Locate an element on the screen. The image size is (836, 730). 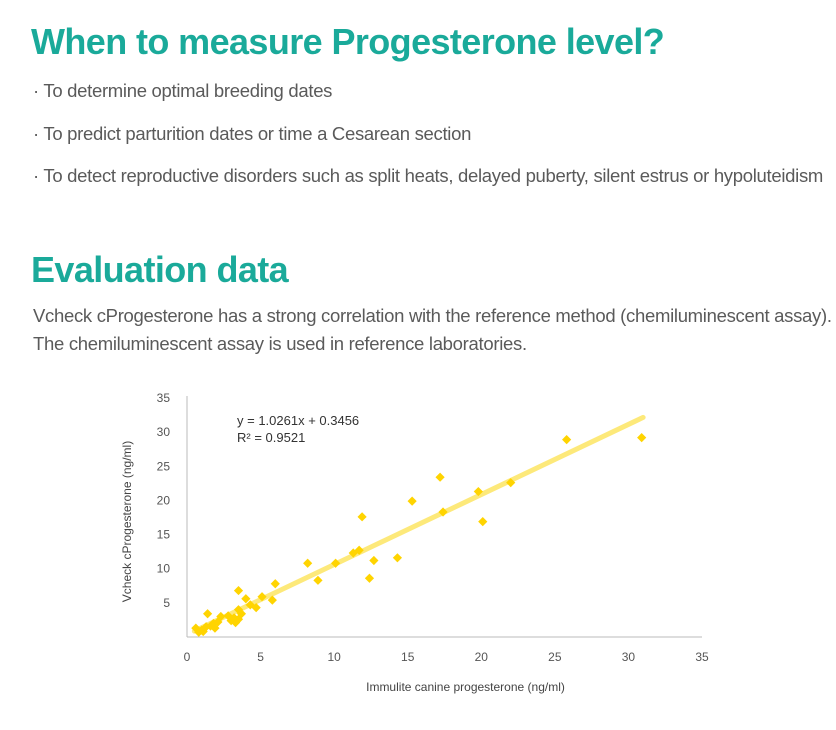
y-tick-label: 30 is located at coordinates (164, 432).